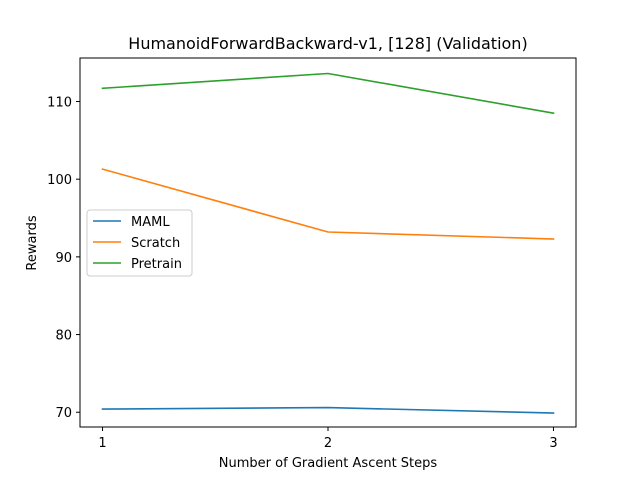  I want to click on y-tick-label: 110, so click(59, 103).